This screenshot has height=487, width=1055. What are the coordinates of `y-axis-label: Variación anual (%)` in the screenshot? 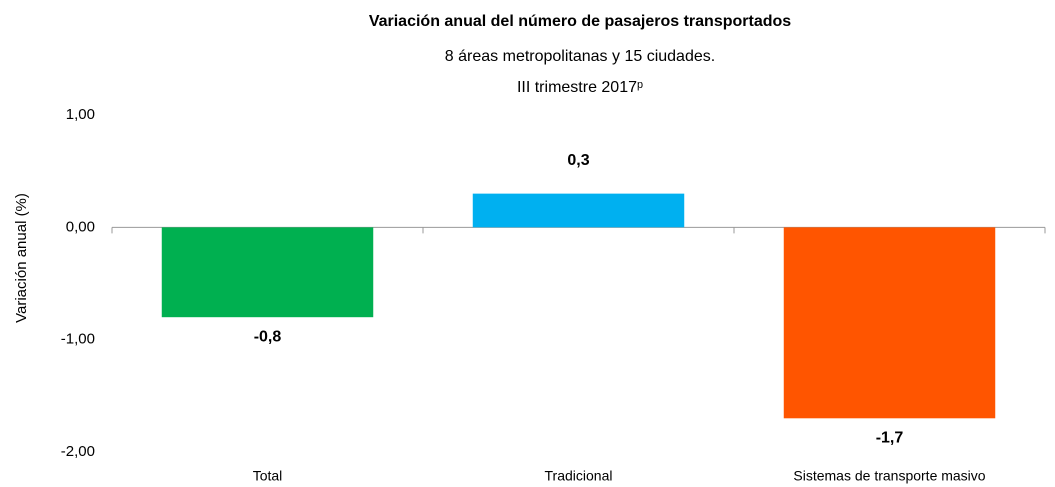 It's located at (21, 258).